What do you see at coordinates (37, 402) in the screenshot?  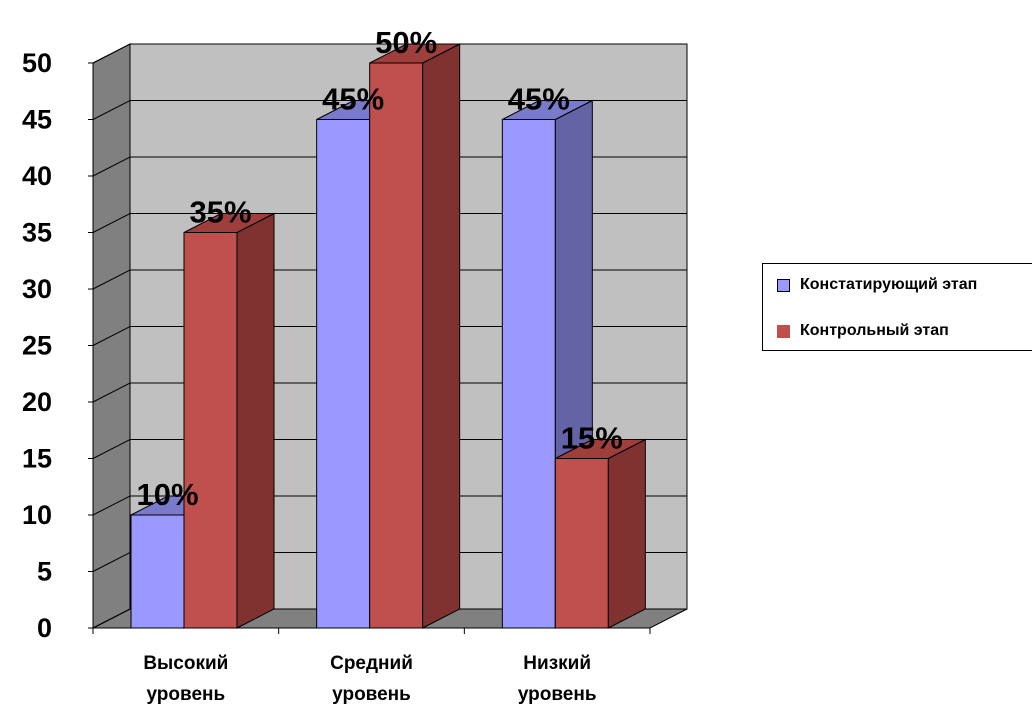 I see `y-tick-label: 20` at bounding box center [37, 402].